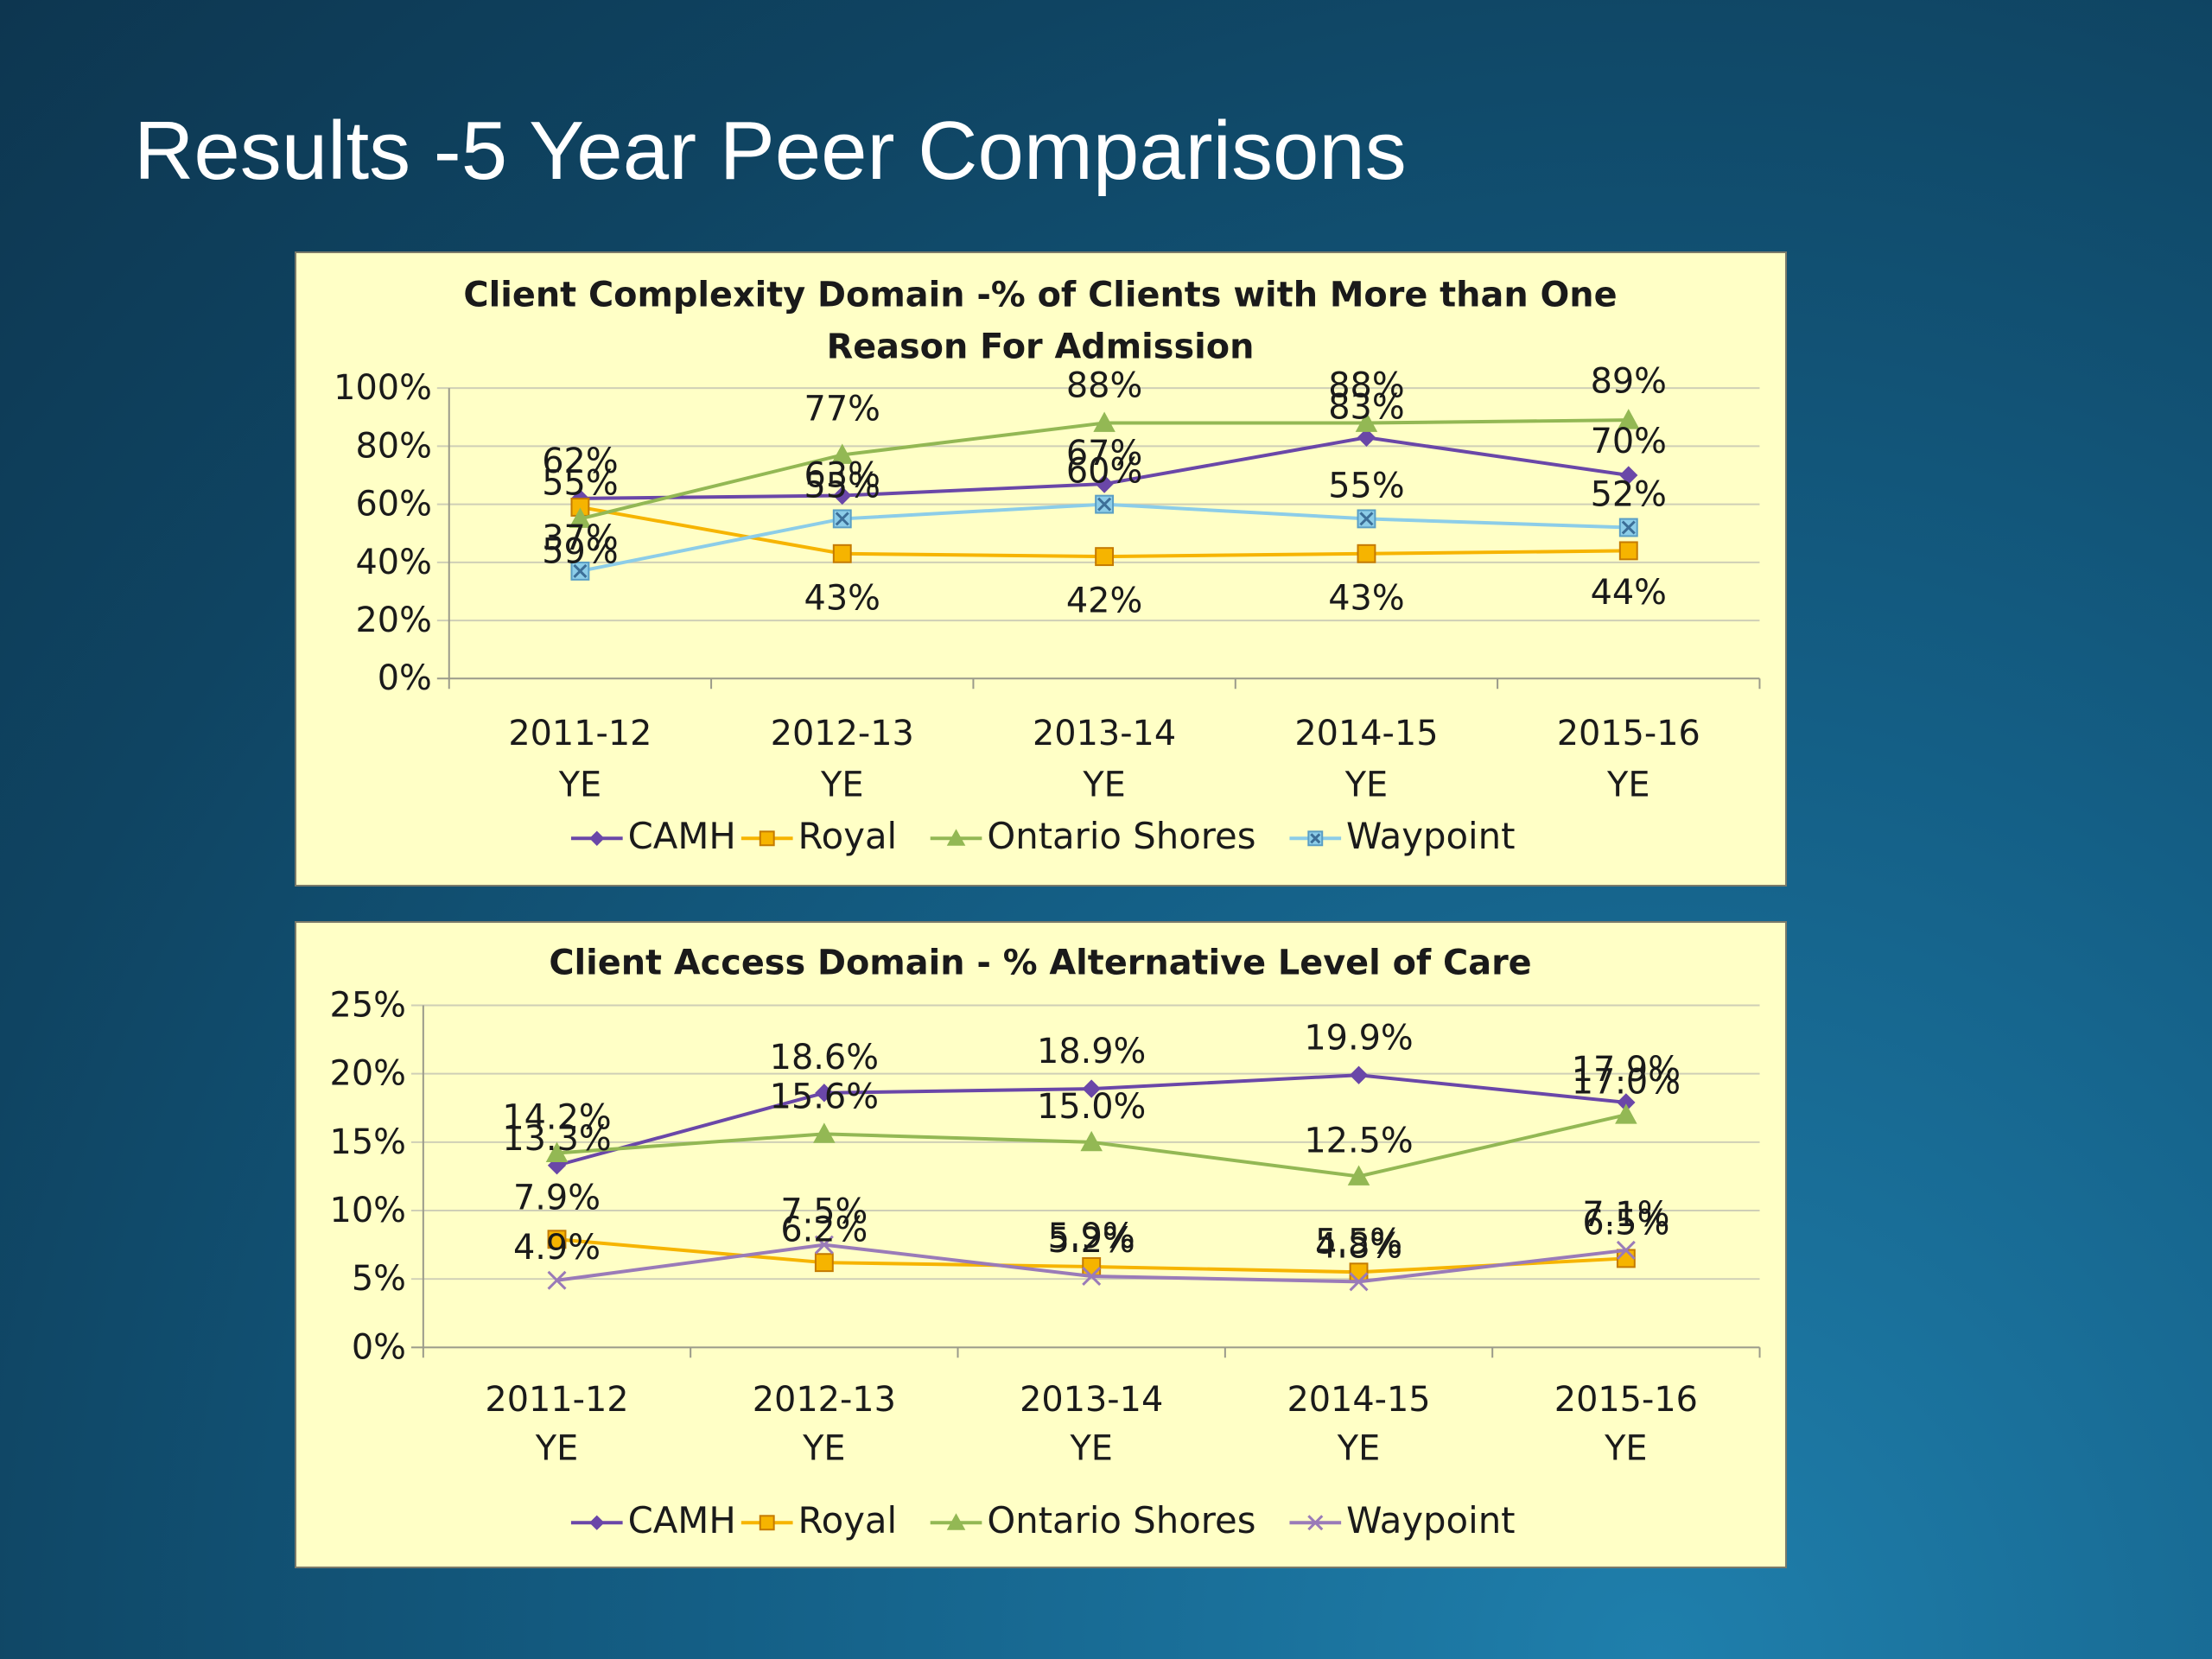 Image resolution: width=2212 pixels, height=1659 pixels. What do you see at coordinates (1358, 1038) in the screenshot?
I see `chart2-data-label: 19.9%` at bounding box center [1358, 1038].